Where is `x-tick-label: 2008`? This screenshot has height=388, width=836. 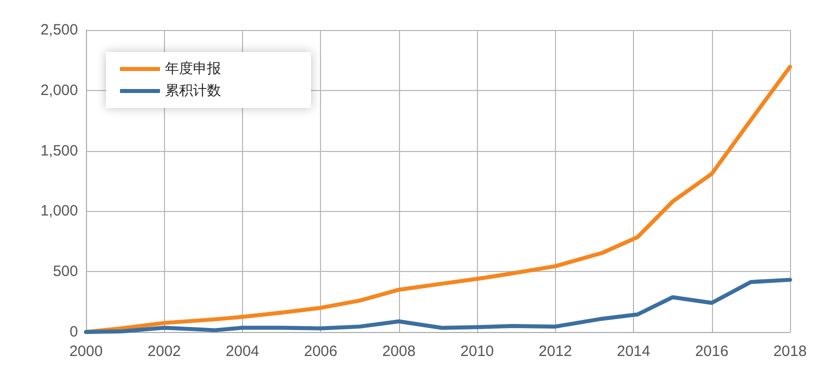 x-tick-label: 2008 is located at coordinates (399, 351).